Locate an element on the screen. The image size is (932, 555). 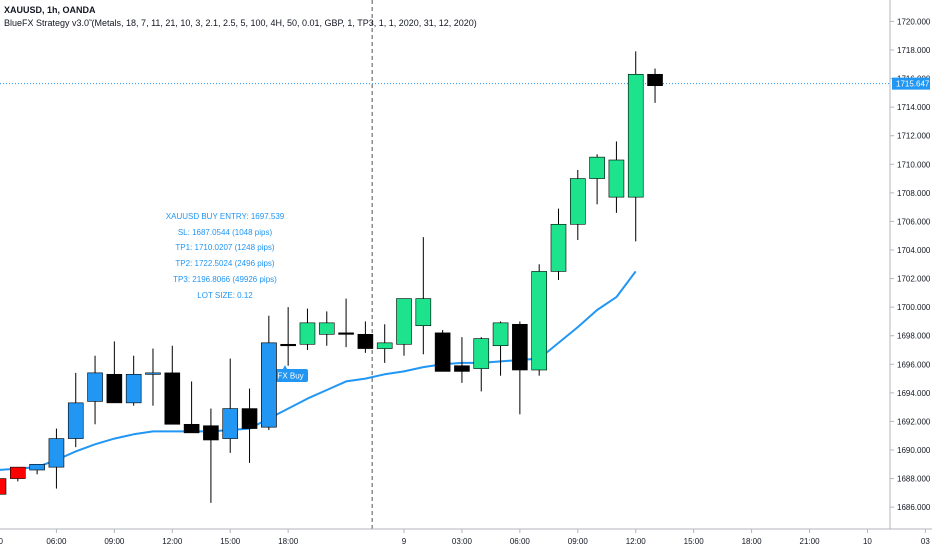
price-tick-label: 1720.000 is located at coordinates (914, 21).